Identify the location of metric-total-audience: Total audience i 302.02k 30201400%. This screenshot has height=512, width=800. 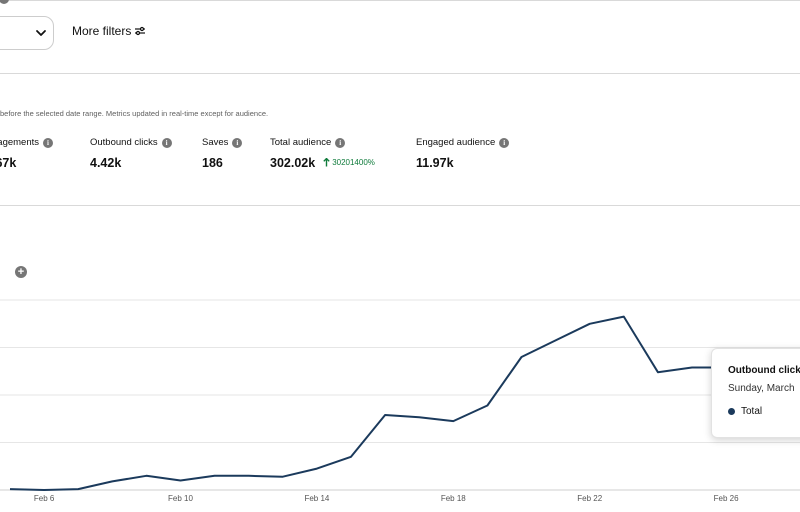
(322, 153).